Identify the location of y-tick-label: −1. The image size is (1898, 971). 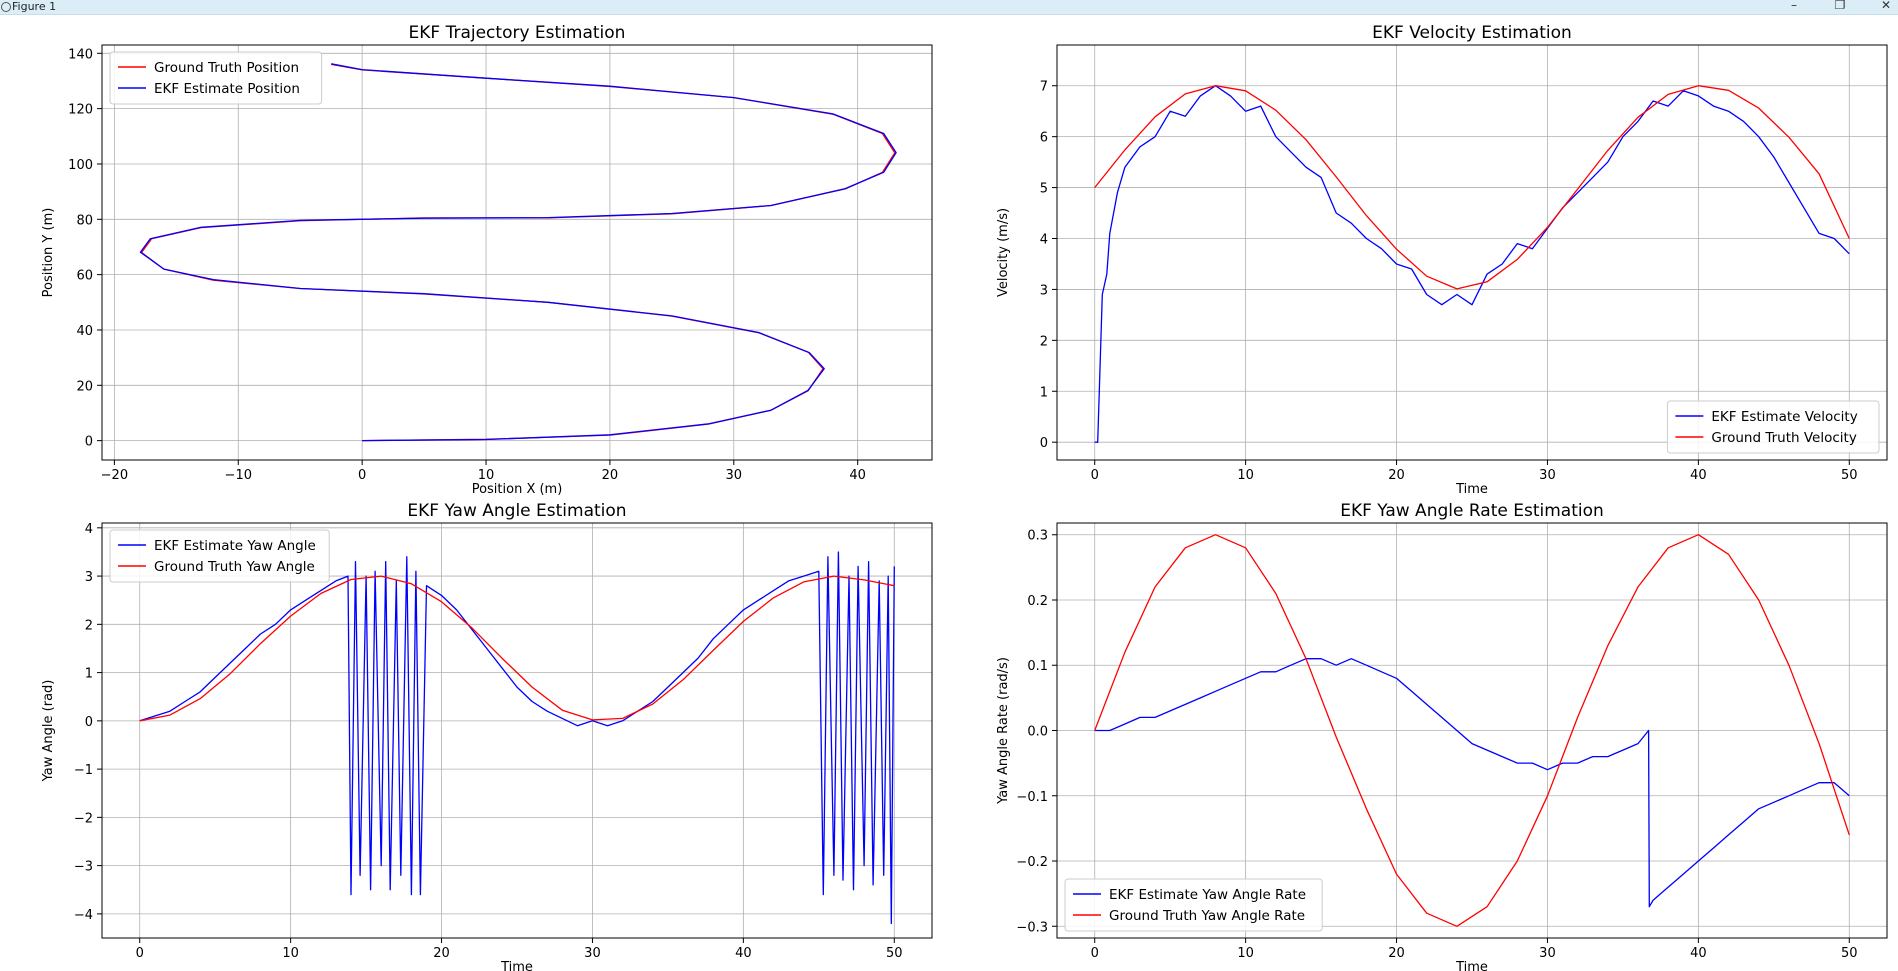
(83, 770).